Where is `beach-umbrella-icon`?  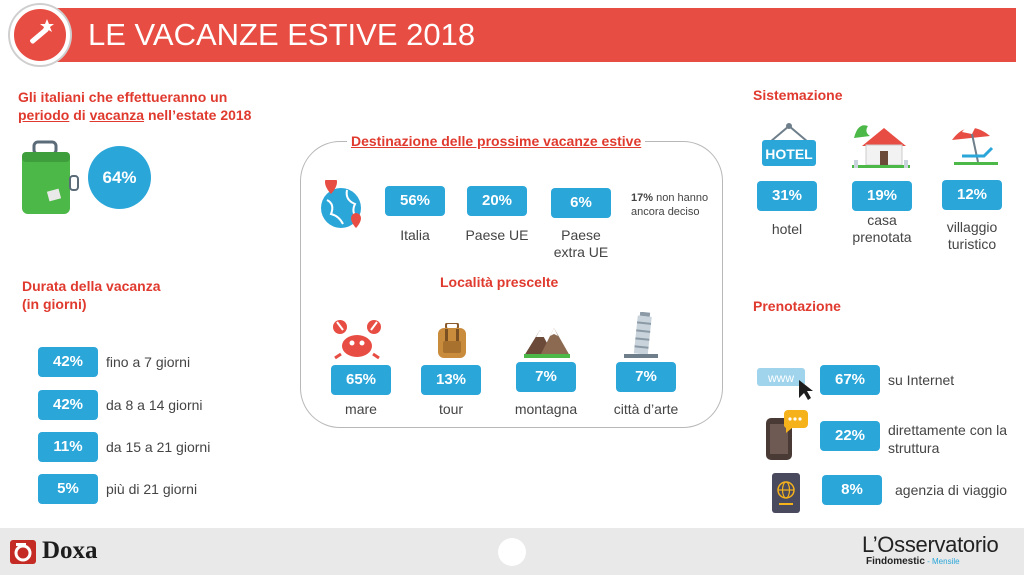
beach-umbrella-icon is located at coordinates (975, 145).